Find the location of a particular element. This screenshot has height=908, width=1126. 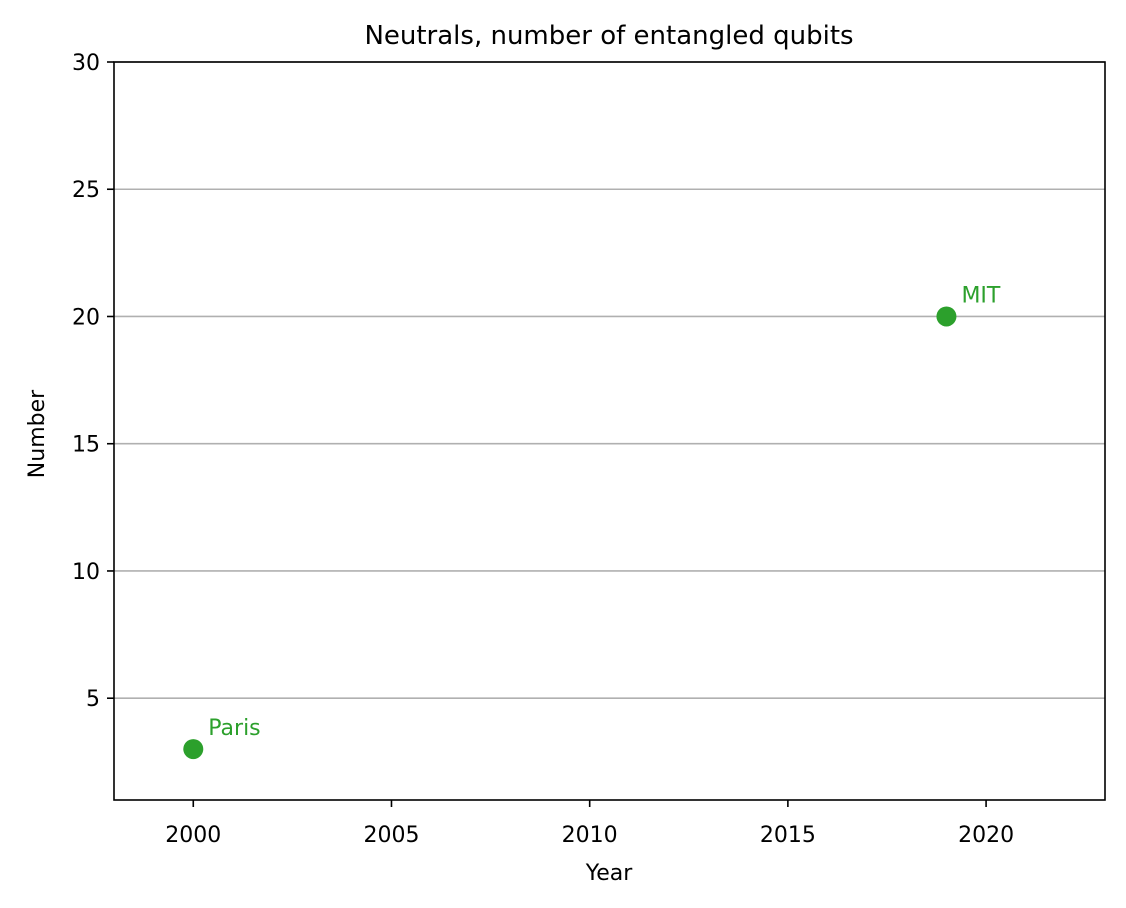

y-tick-label-15: 15 is located at coordinates (86, 445).